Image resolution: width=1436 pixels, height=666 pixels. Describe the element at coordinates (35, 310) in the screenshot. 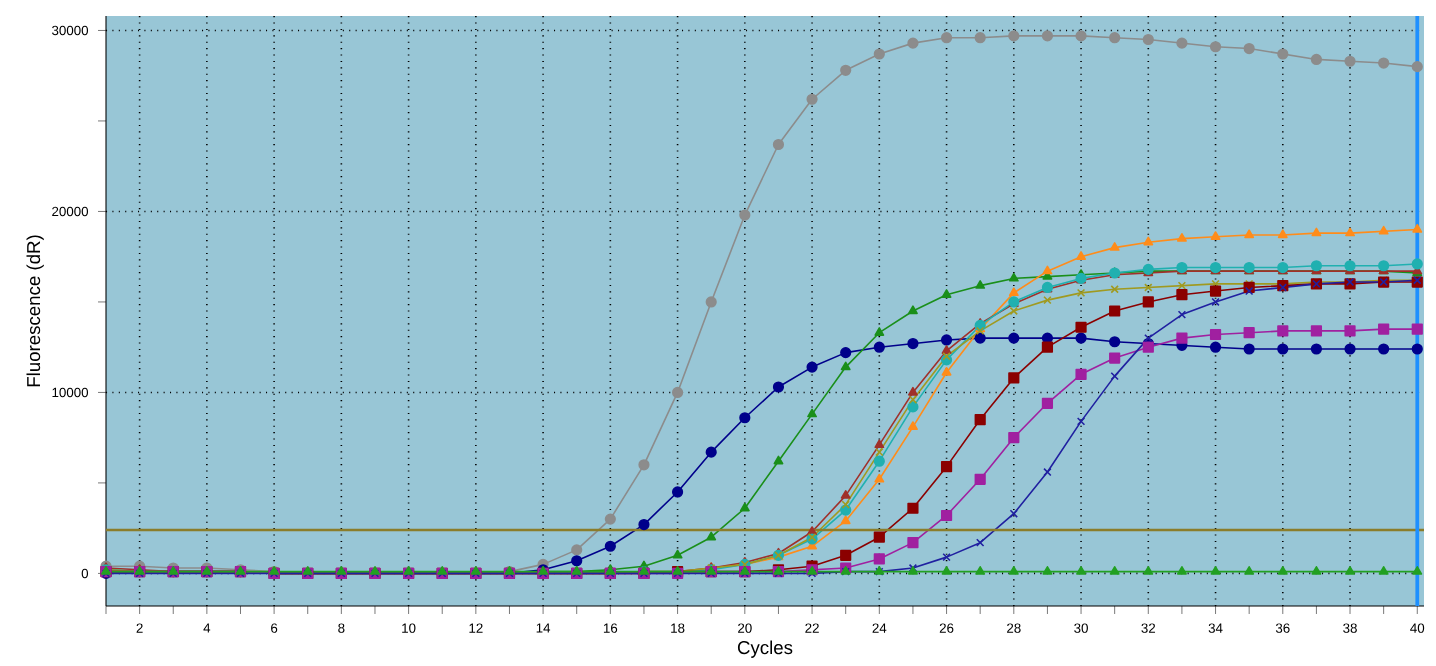

I see `y-axis-title: Fluorescence (dR)` at that location.